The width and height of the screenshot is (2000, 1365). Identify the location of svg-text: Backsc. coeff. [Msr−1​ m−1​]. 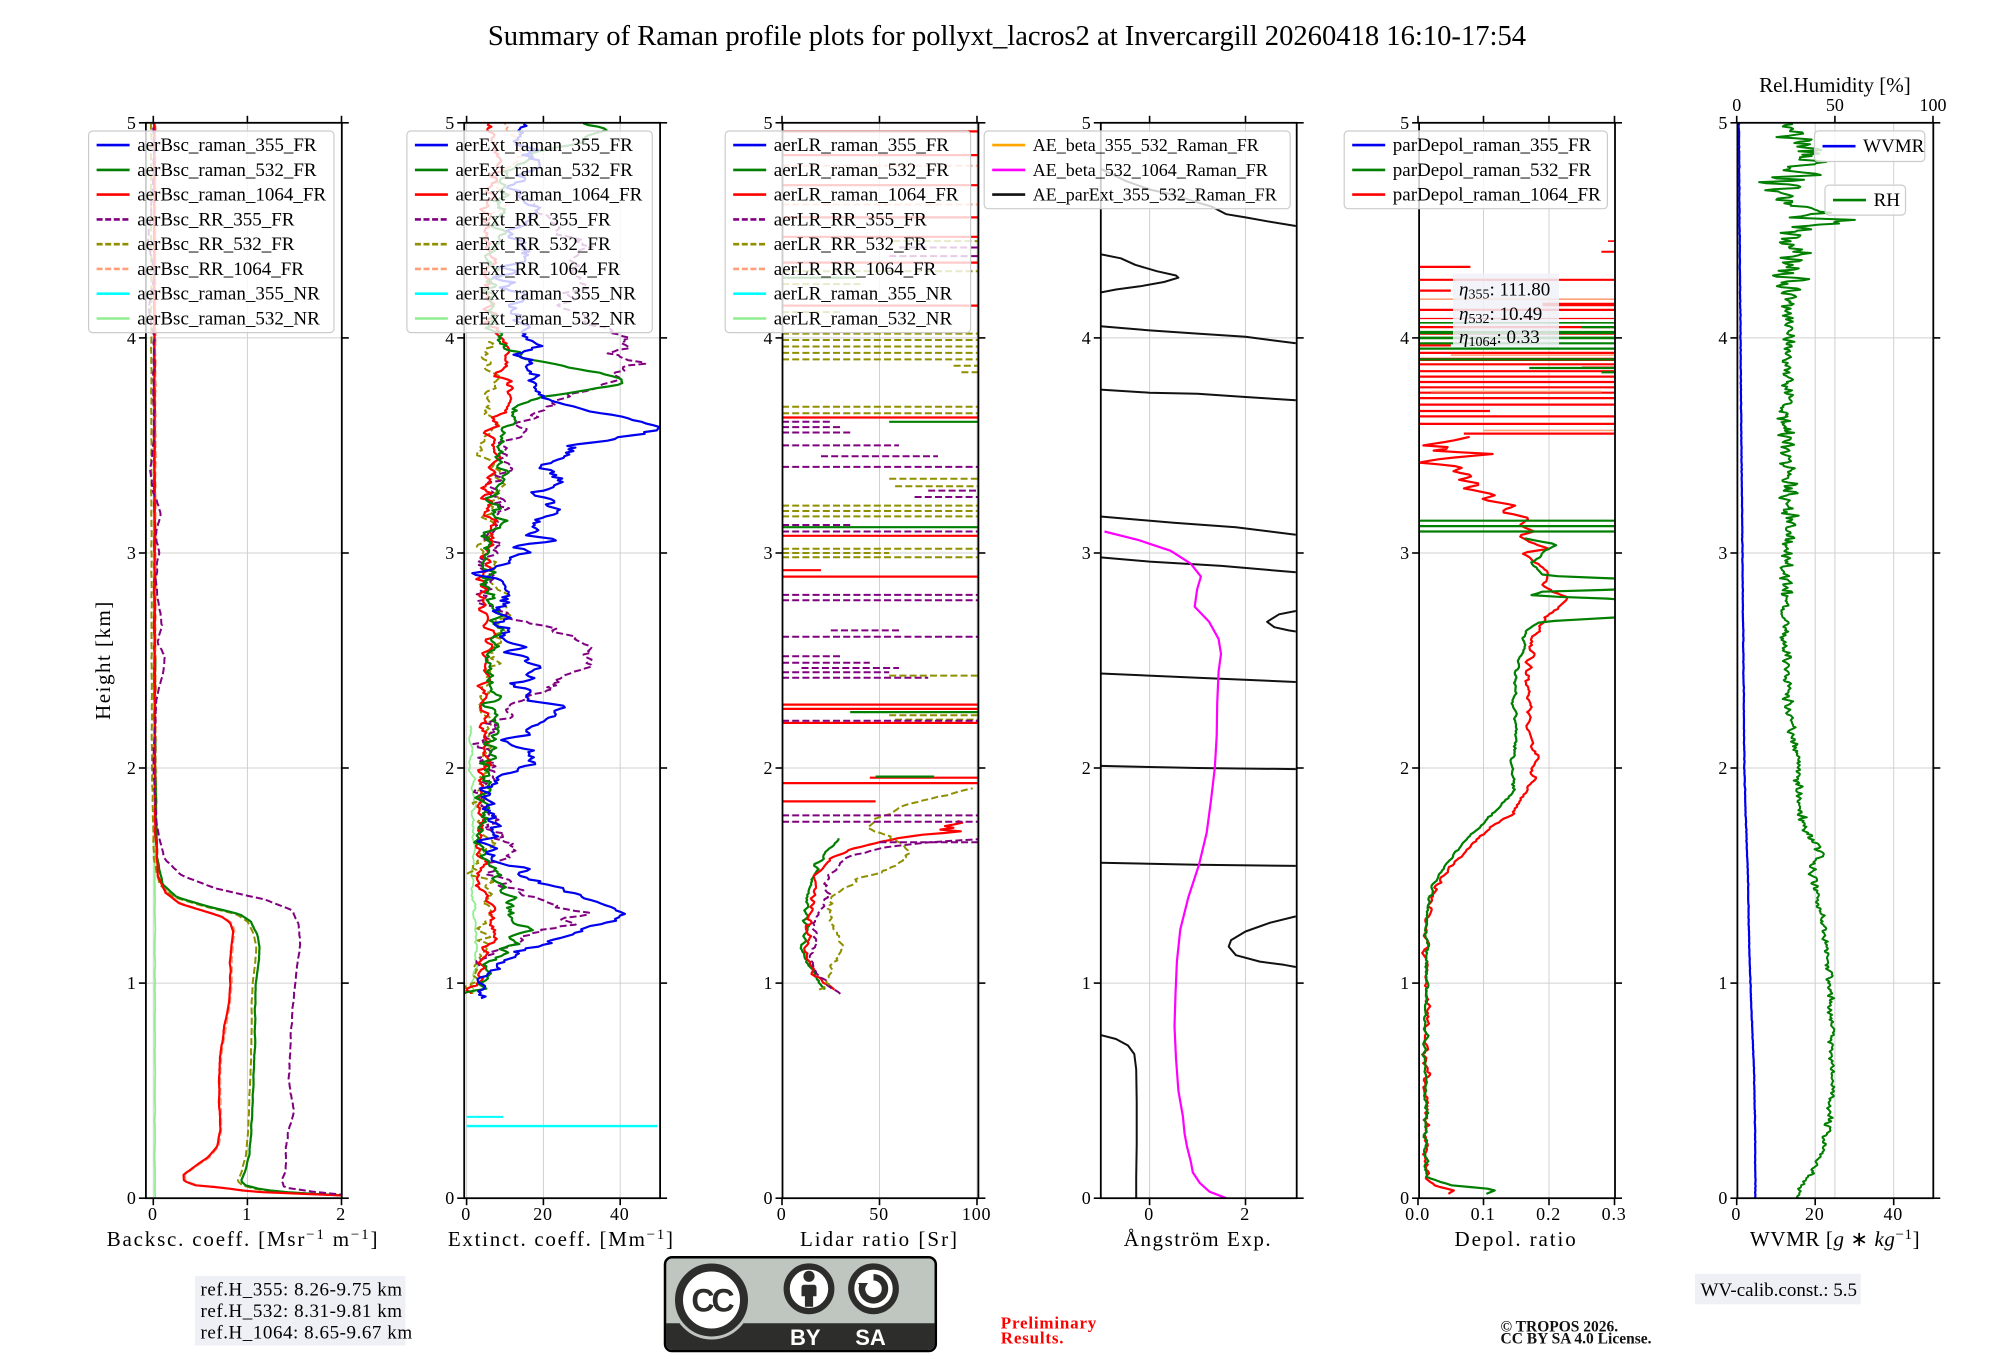
(243, 1239).